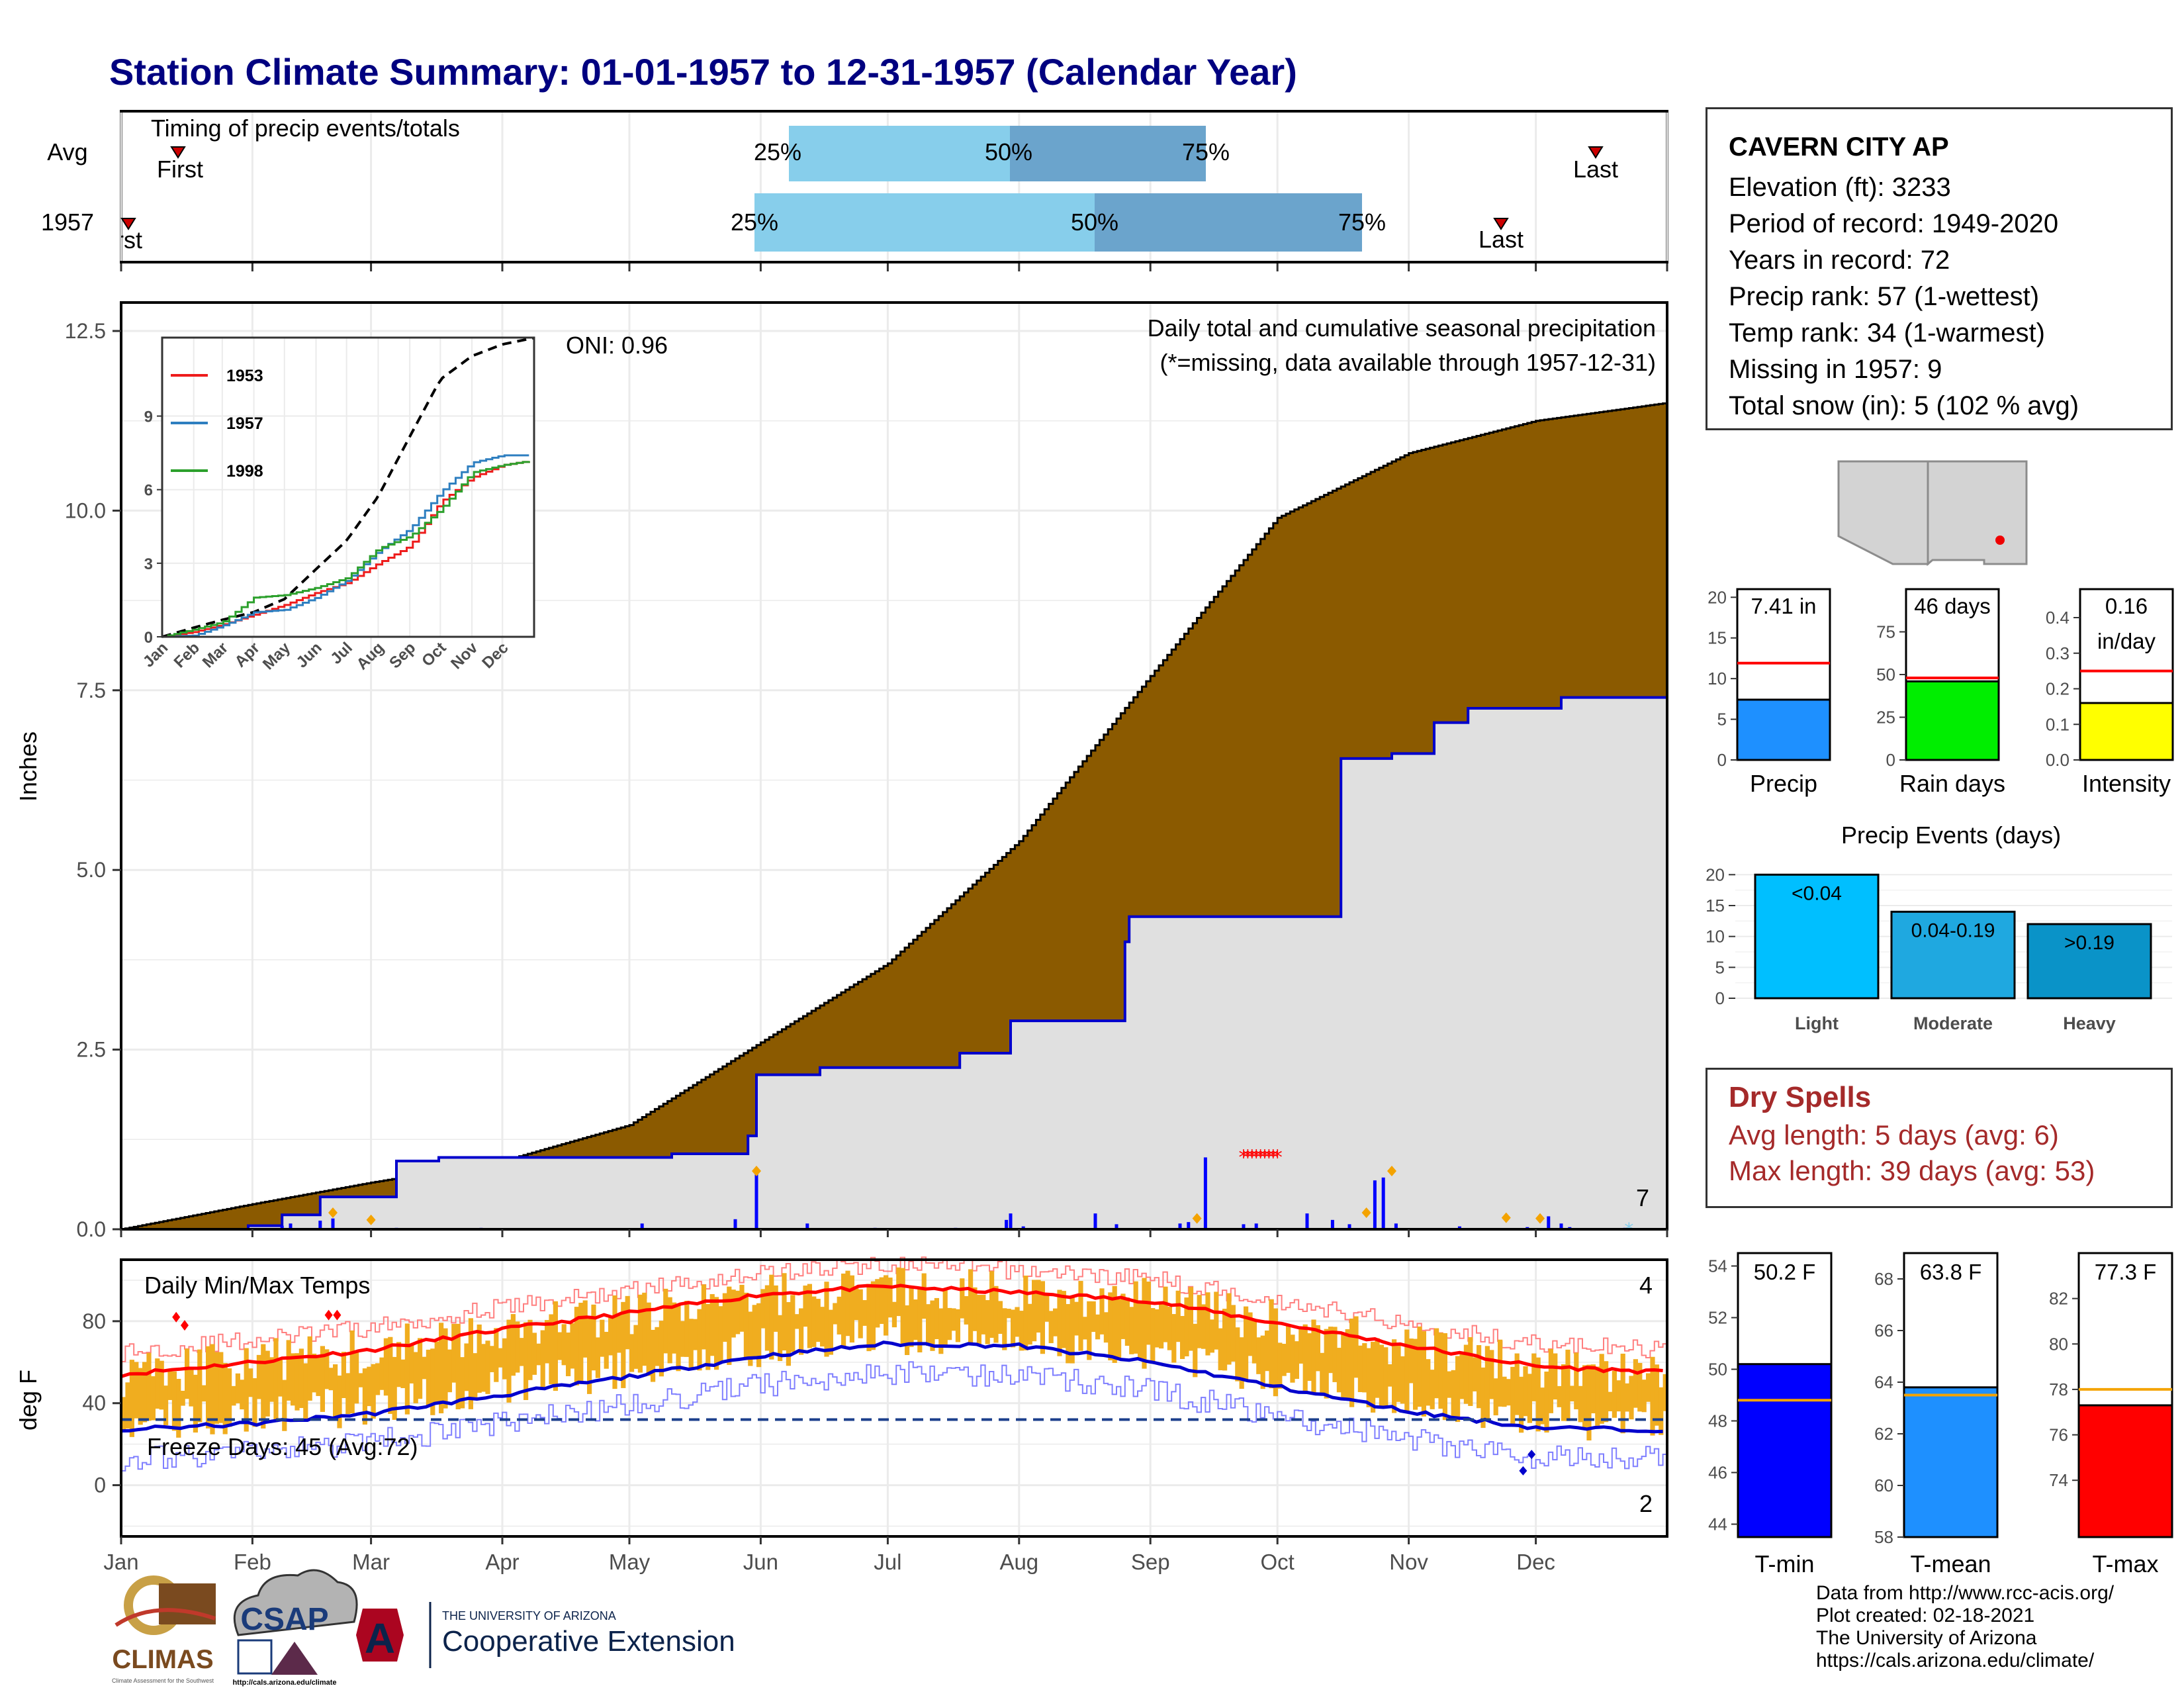 The width and height of the screenshot is (2184, 1688). I want to click on inset-ytick-label: 9, so click(148, 417).